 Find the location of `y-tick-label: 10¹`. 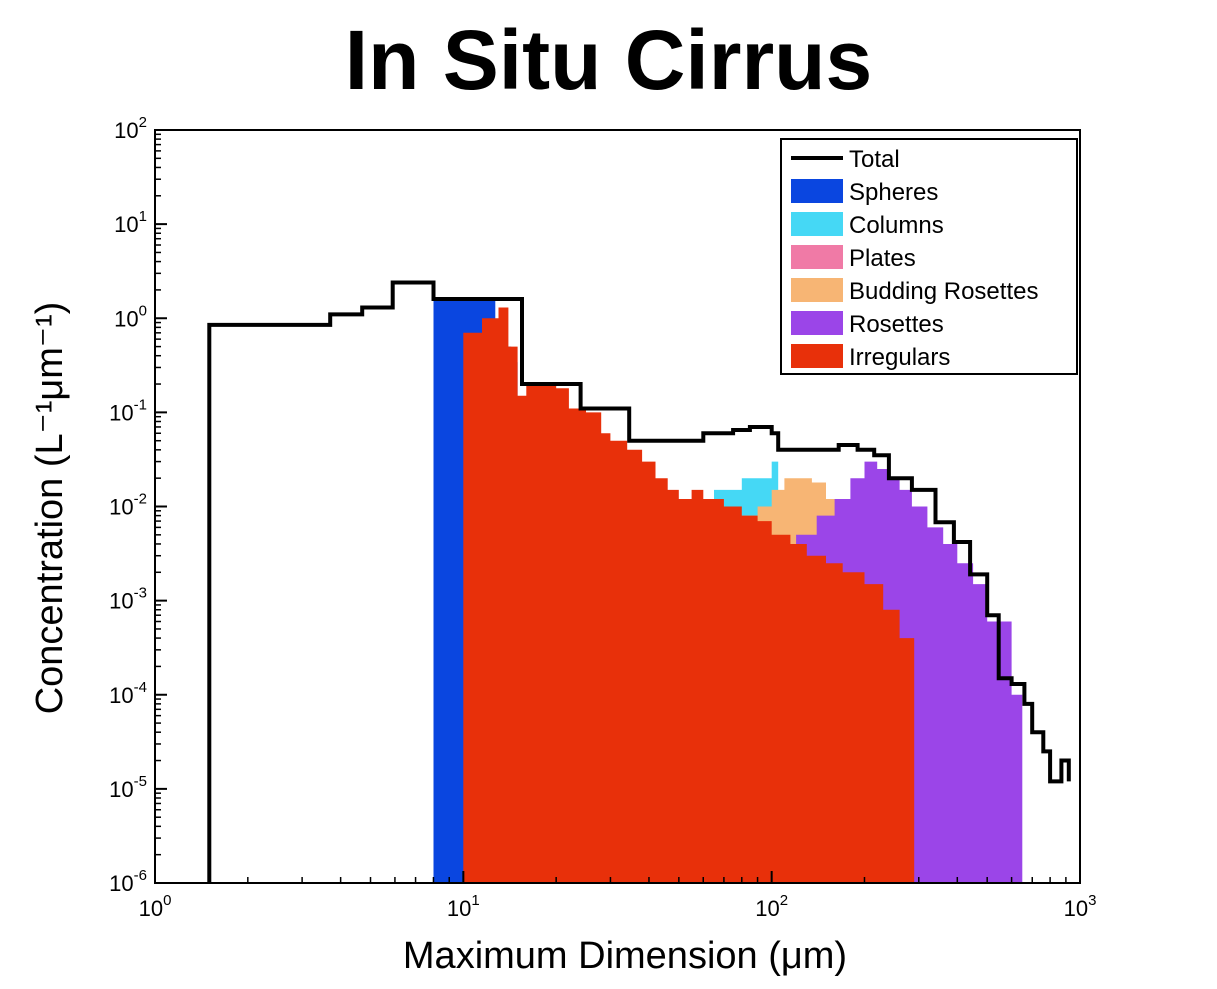

y-tick-label: 10¹ is located at coordinates (130, 222).